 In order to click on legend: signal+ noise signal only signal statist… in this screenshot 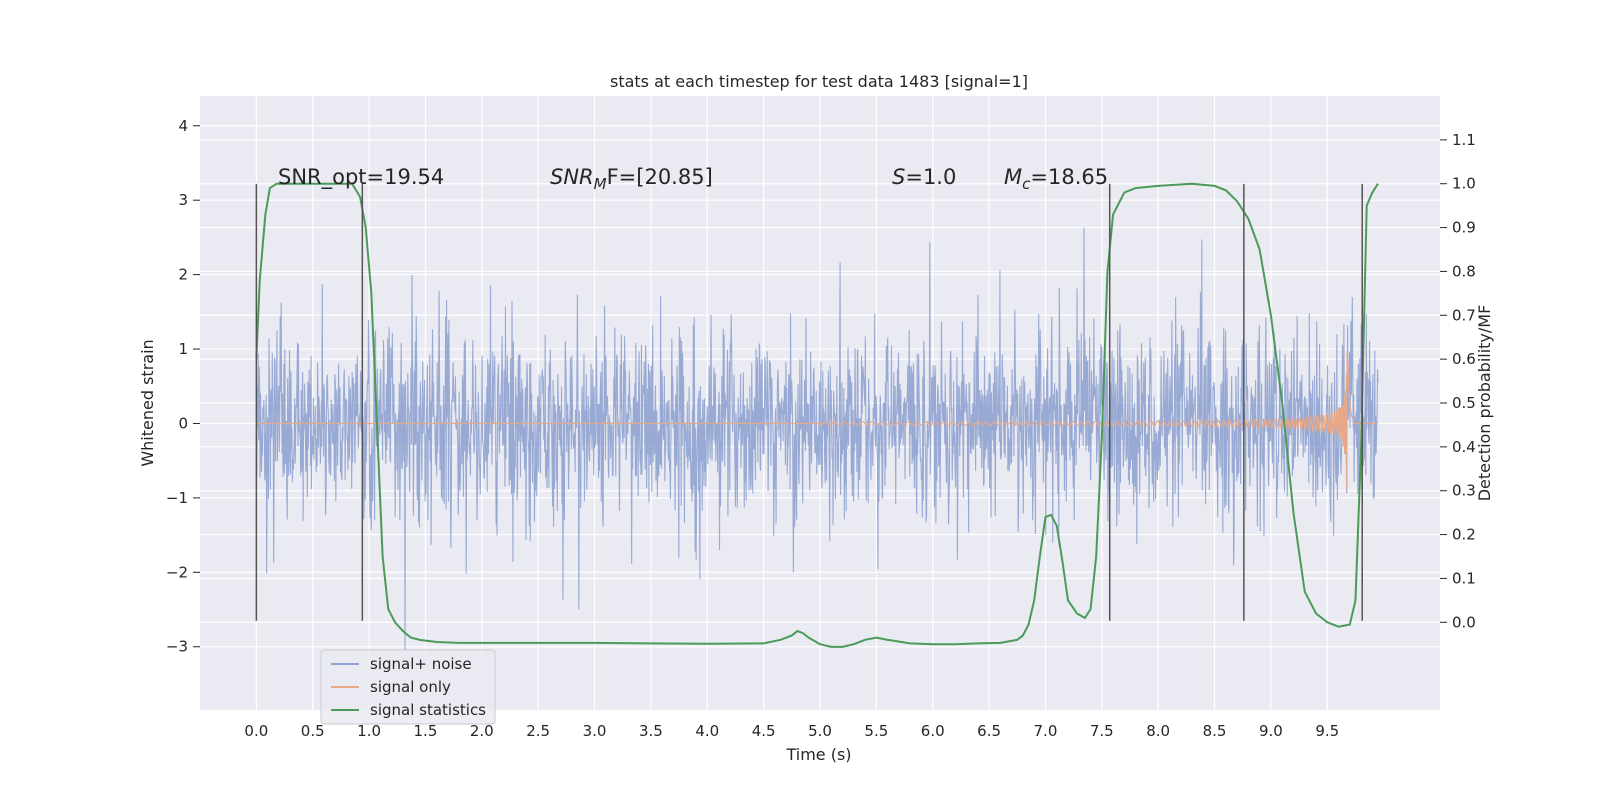, I will do `click(408, 687)`.